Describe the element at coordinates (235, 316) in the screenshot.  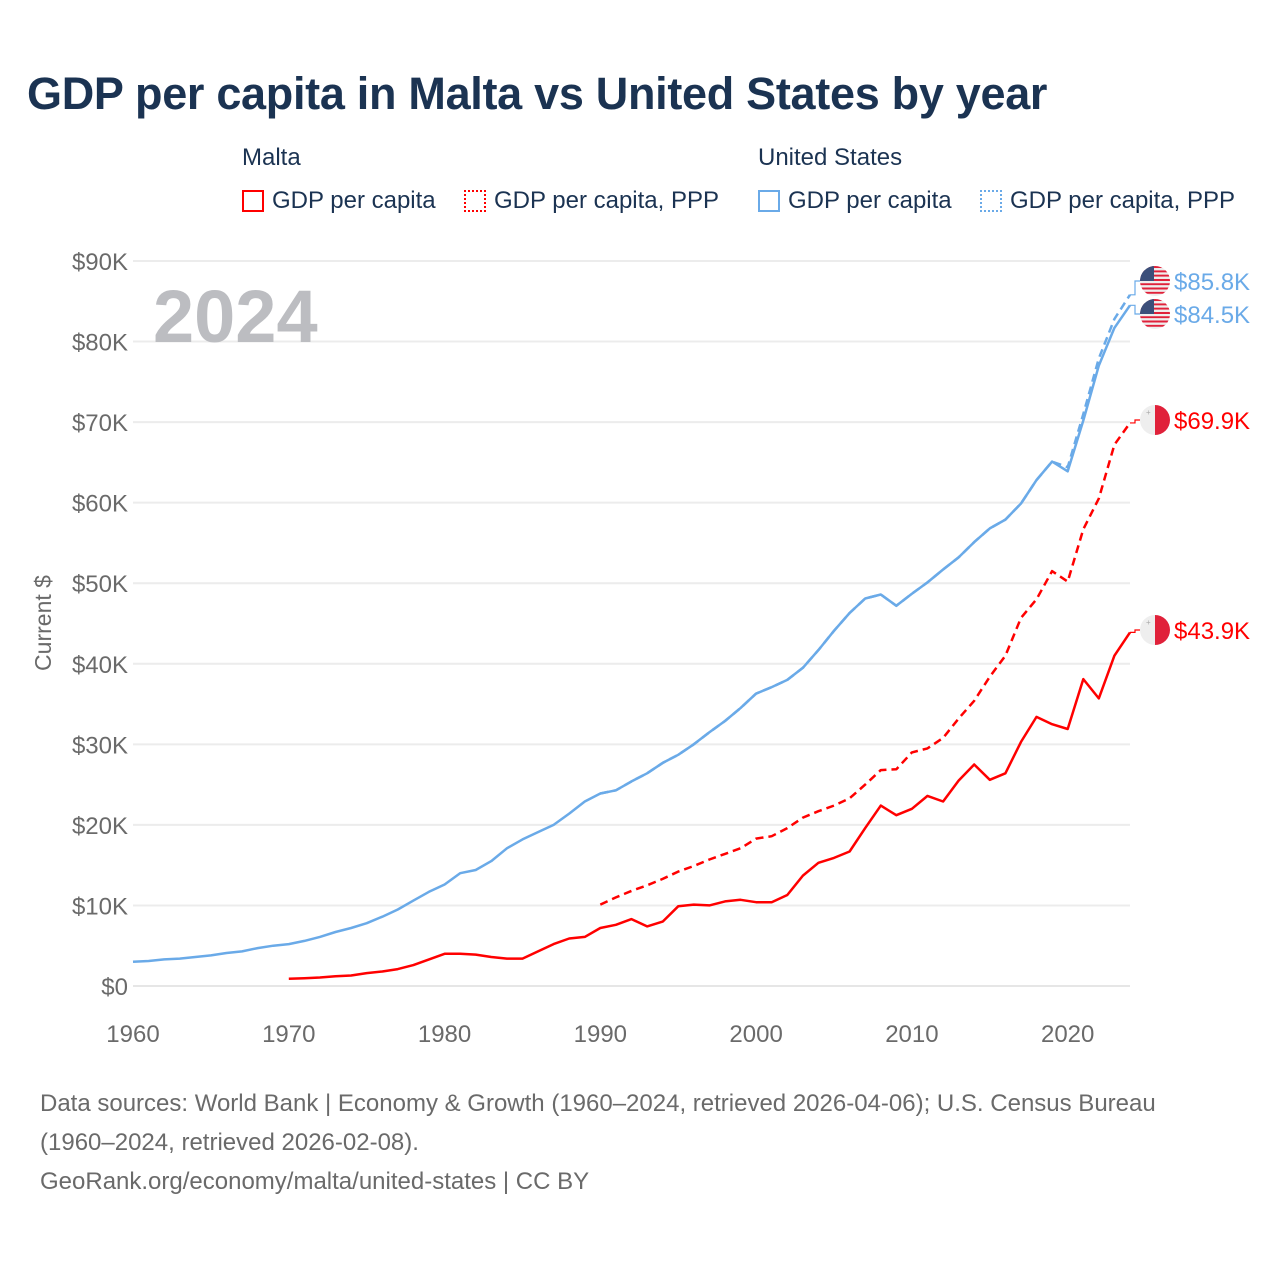
I see `year-watermark: 2024` at that location.